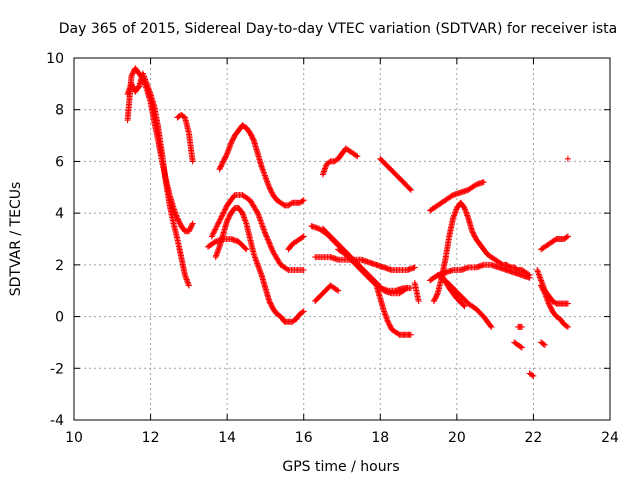 This screenshot has height=480, width=640. Describe the element at coordinates (610, 438) in the screenshot. I see `x-tick-label: 24` at that location.